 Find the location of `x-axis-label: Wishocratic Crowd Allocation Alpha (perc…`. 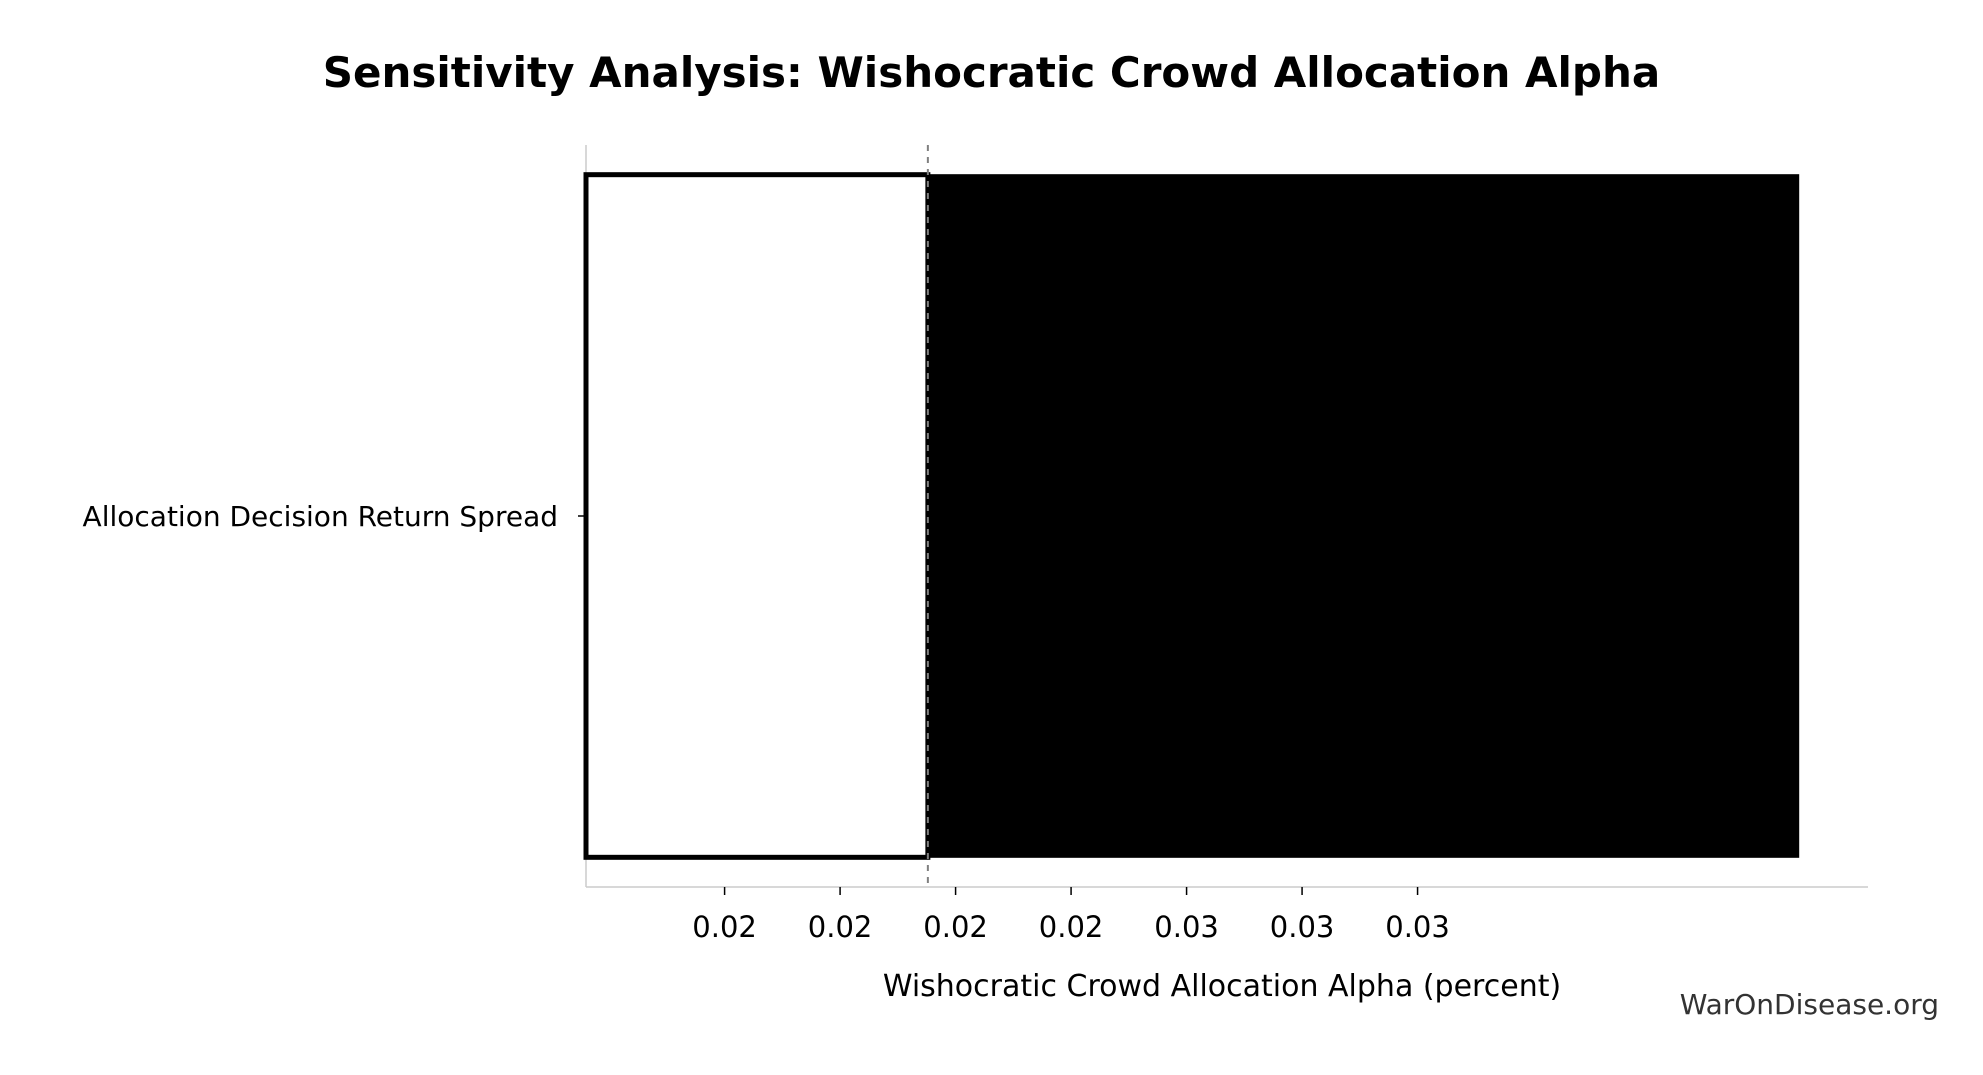

x-axis-label: Wishocratic Crowd Allocation Alpha (perc… is located at coordinates (1222, 986).